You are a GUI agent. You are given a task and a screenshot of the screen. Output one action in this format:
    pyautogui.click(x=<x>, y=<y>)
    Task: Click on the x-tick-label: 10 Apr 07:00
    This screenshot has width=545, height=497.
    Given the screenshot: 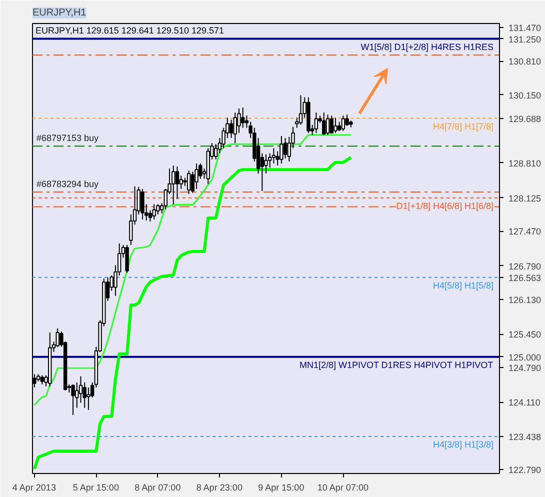 What is the action you would take?
    pyautogui.click(x=342, y=487)
    